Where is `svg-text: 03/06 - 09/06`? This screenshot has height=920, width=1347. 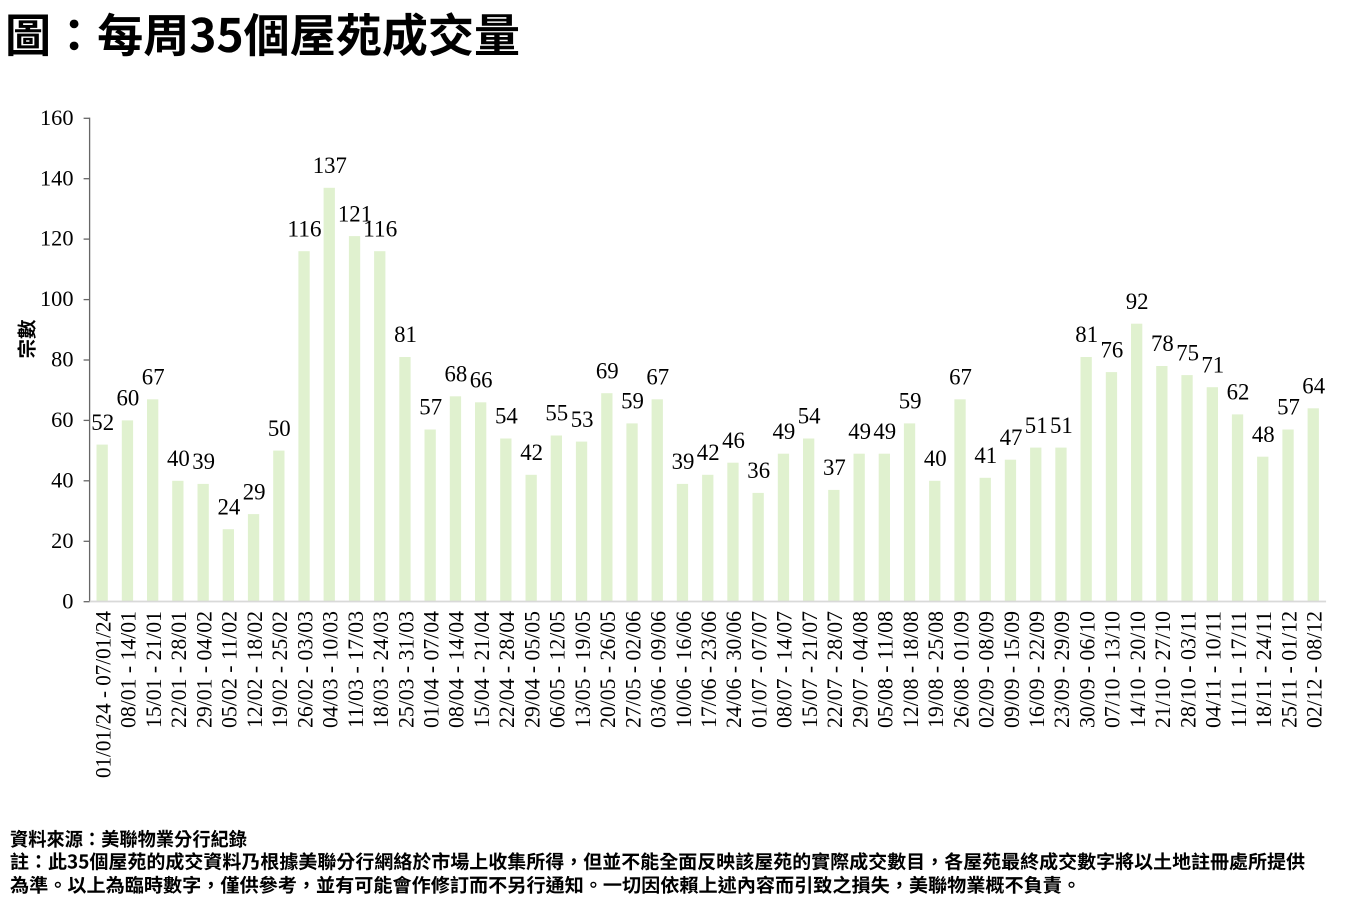
svg-text: 03/06 - 09/06 is located at coordinates (658, 669).